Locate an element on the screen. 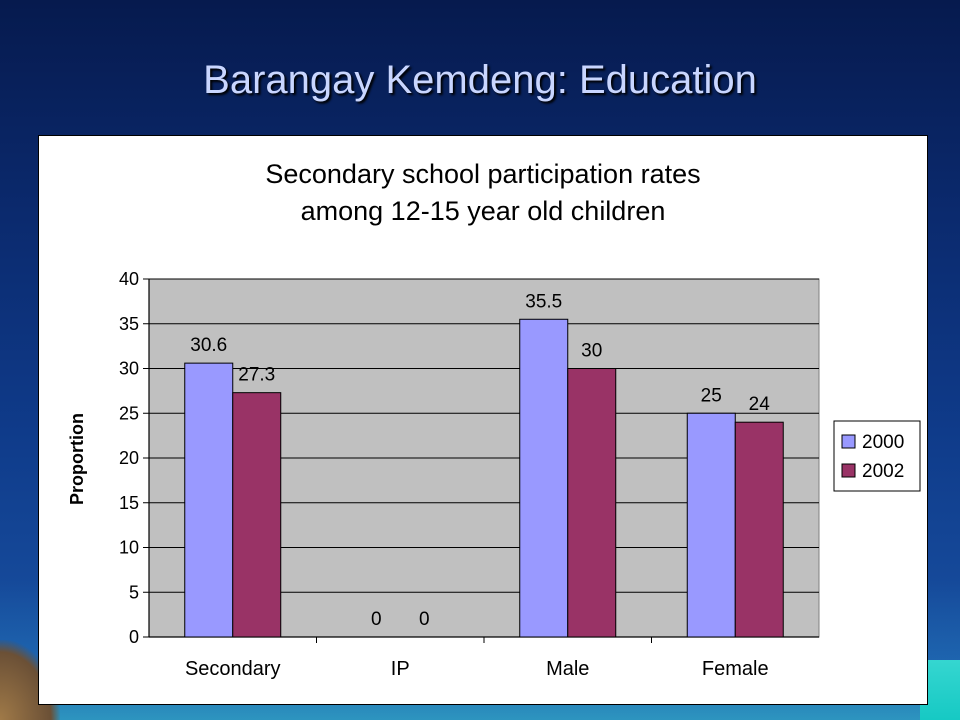  chart-title-line-2: among 12-15 year old children is located at coordinates (483, 211).